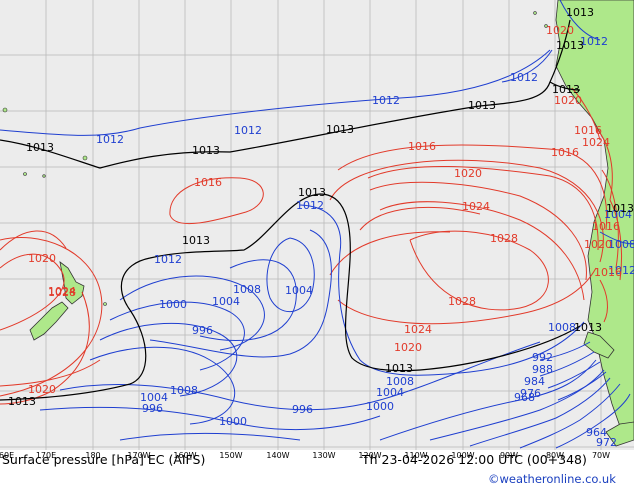 This screenshot has width=634, height=490. I want to click on new-zealand-north-island, so click(72, 283).